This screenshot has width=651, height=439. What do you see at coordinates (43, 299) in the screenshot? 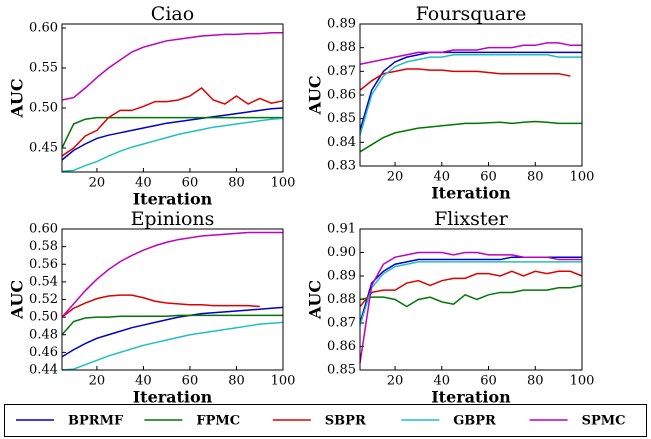
I see `y-tick-label: 0.52` at bounding box center [43, 299].